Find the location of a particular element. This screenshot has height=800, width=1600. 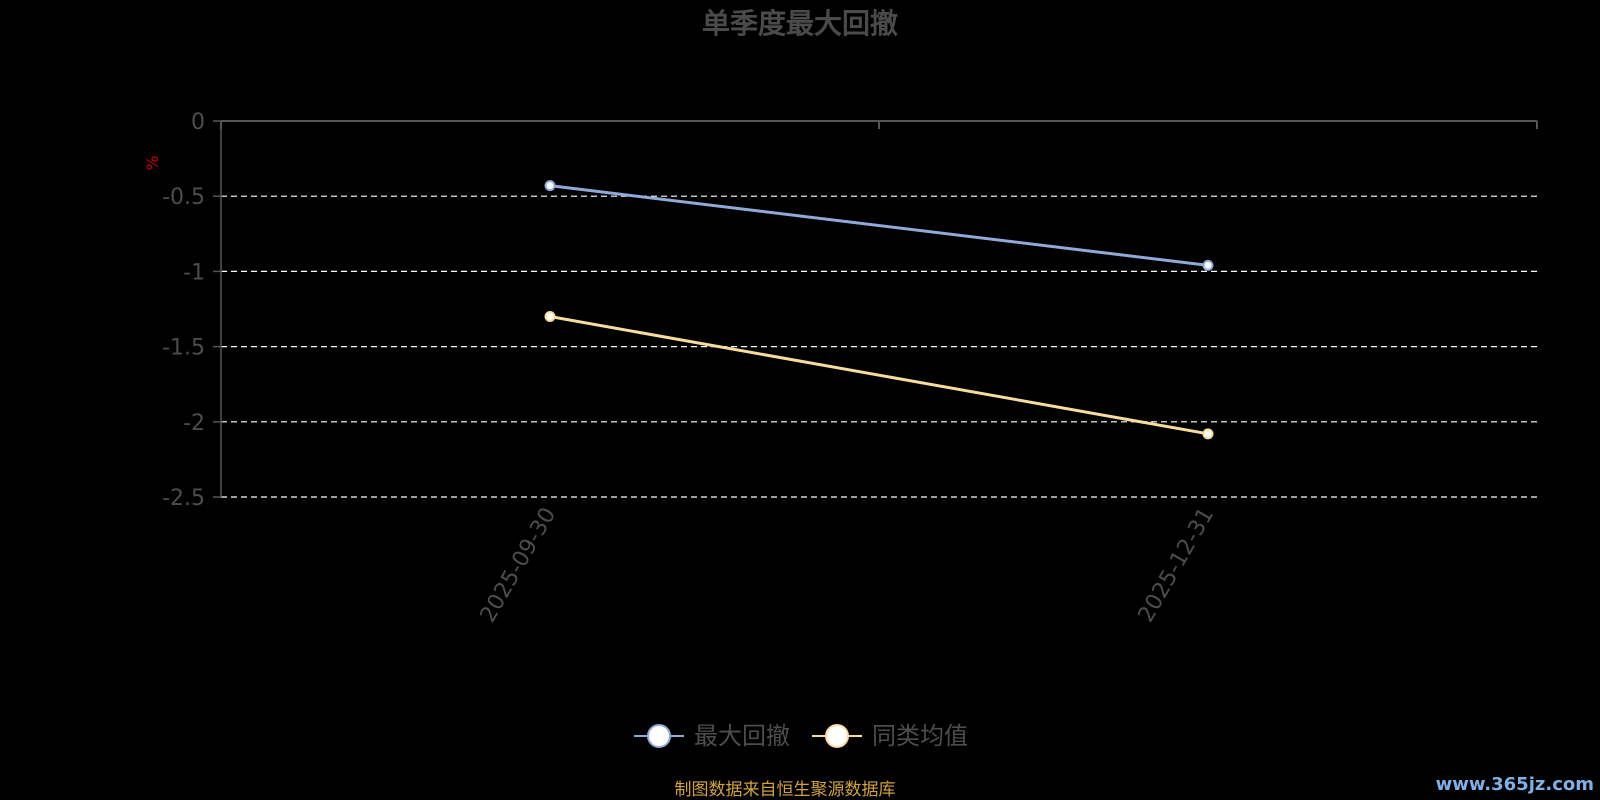

watermark: www.365jz.com is located at coordinates (1515, 784).